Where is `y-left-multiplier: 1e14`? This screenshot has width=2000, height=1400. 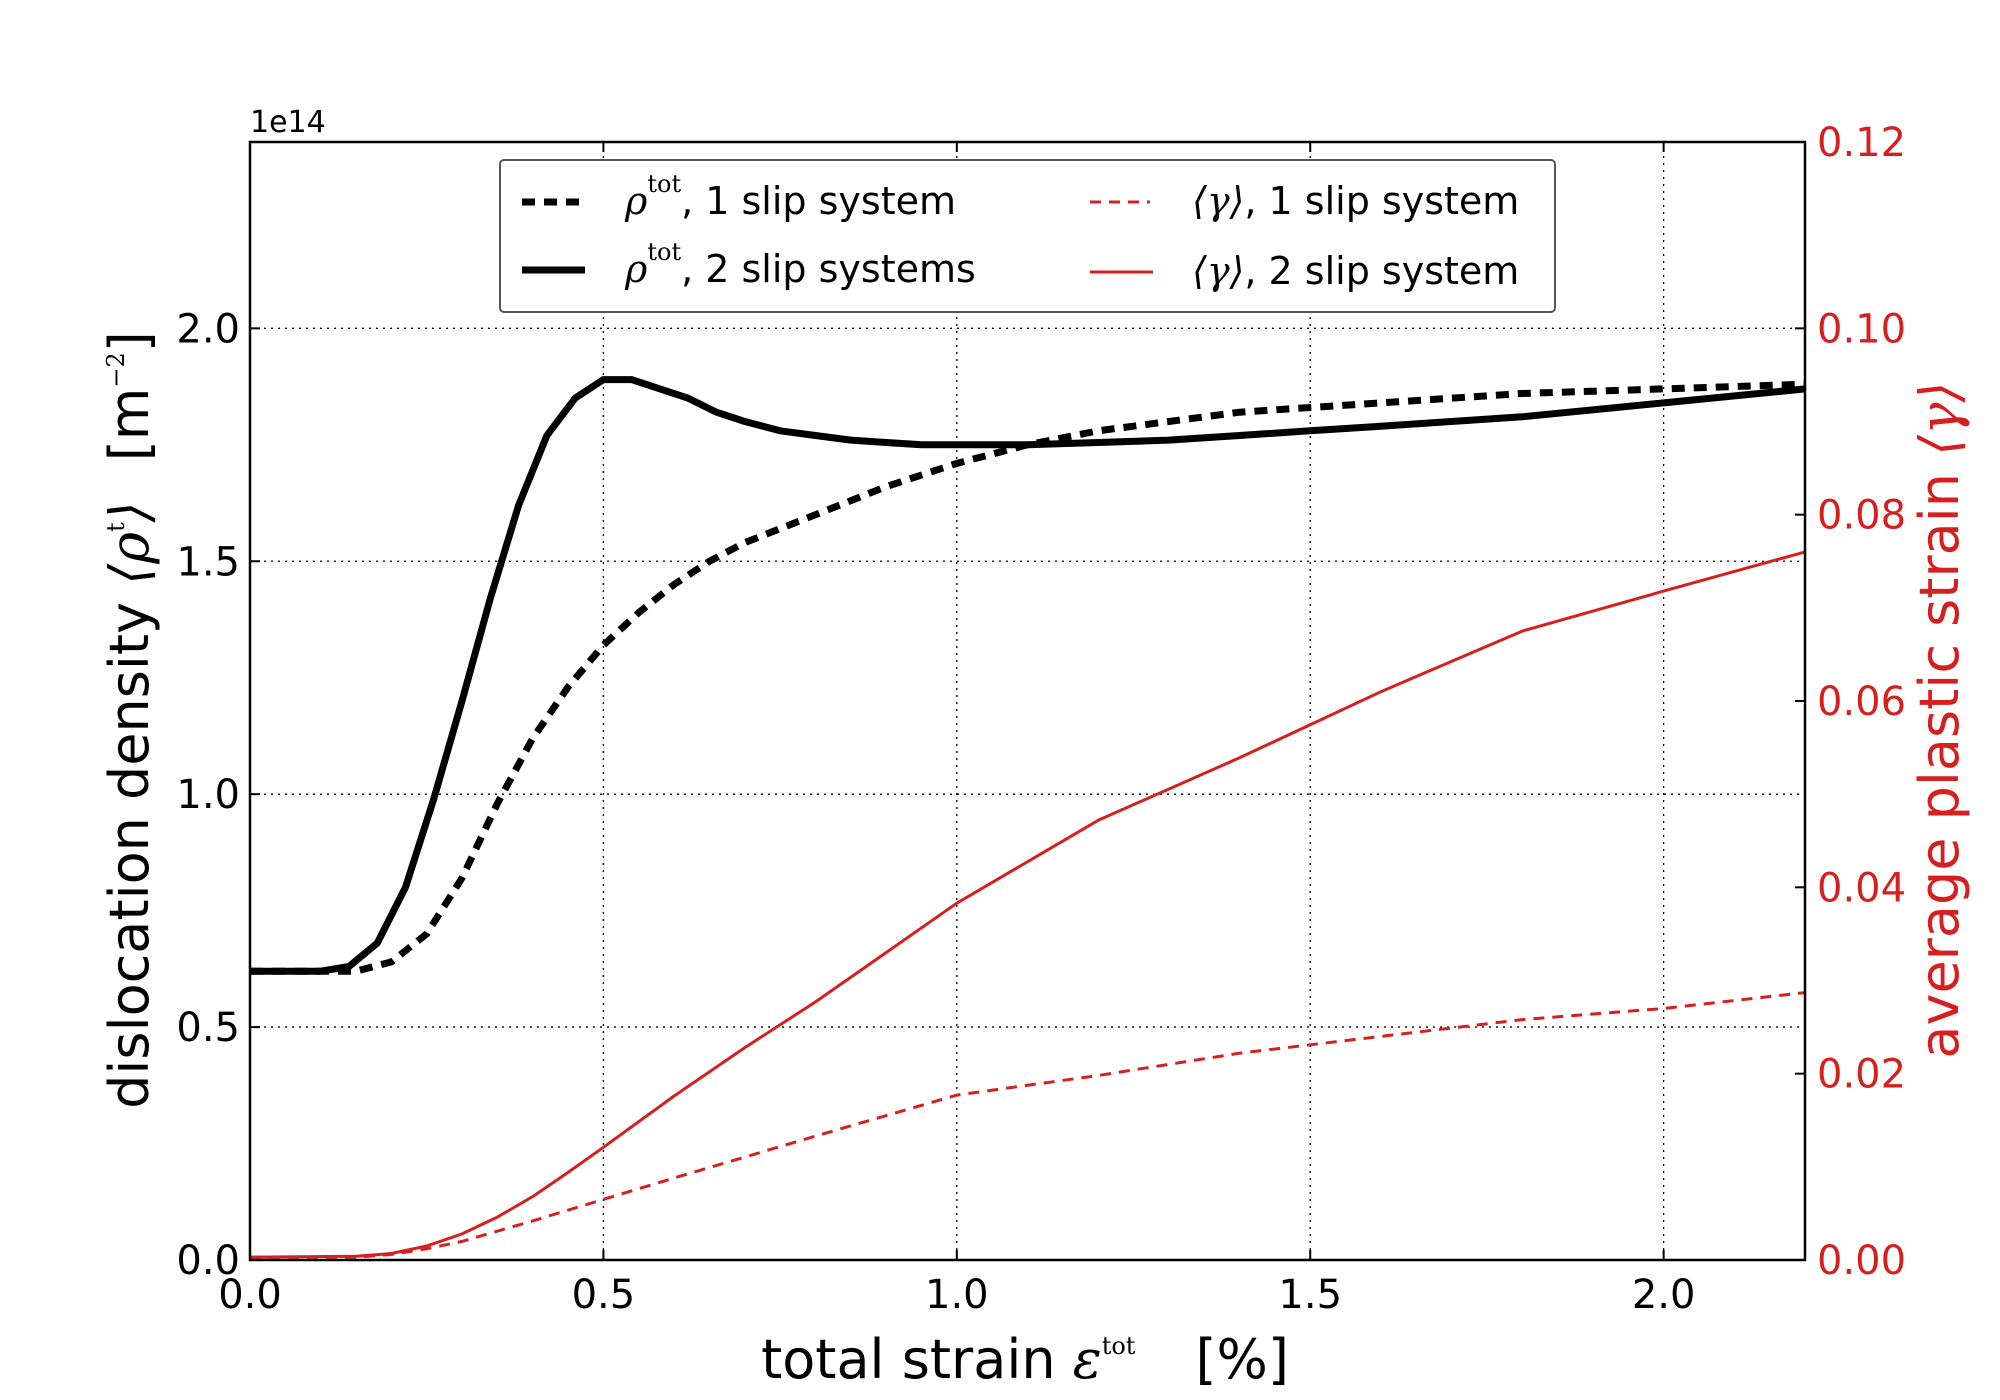
y-left-multiplier: 1e14 is located at coordinates (288, 122).